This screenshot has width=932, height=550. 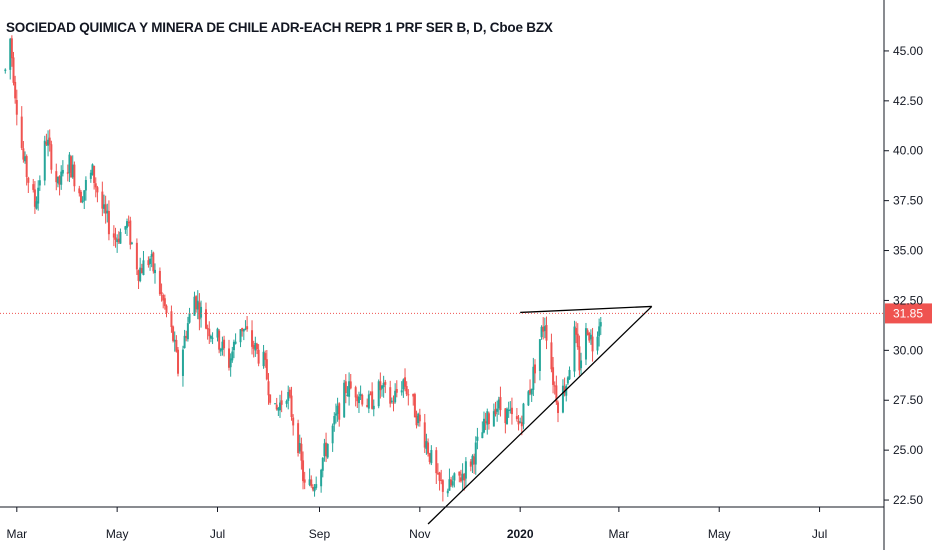 What do you see at coordinates (908, 313) in the screenshot?
I see `price-badge-label: 31.85` at bounding box center [908, 313].